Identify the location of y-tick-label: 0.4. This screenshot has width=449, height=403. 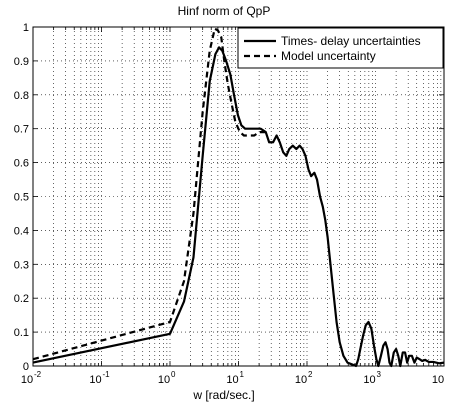
(21, 231).